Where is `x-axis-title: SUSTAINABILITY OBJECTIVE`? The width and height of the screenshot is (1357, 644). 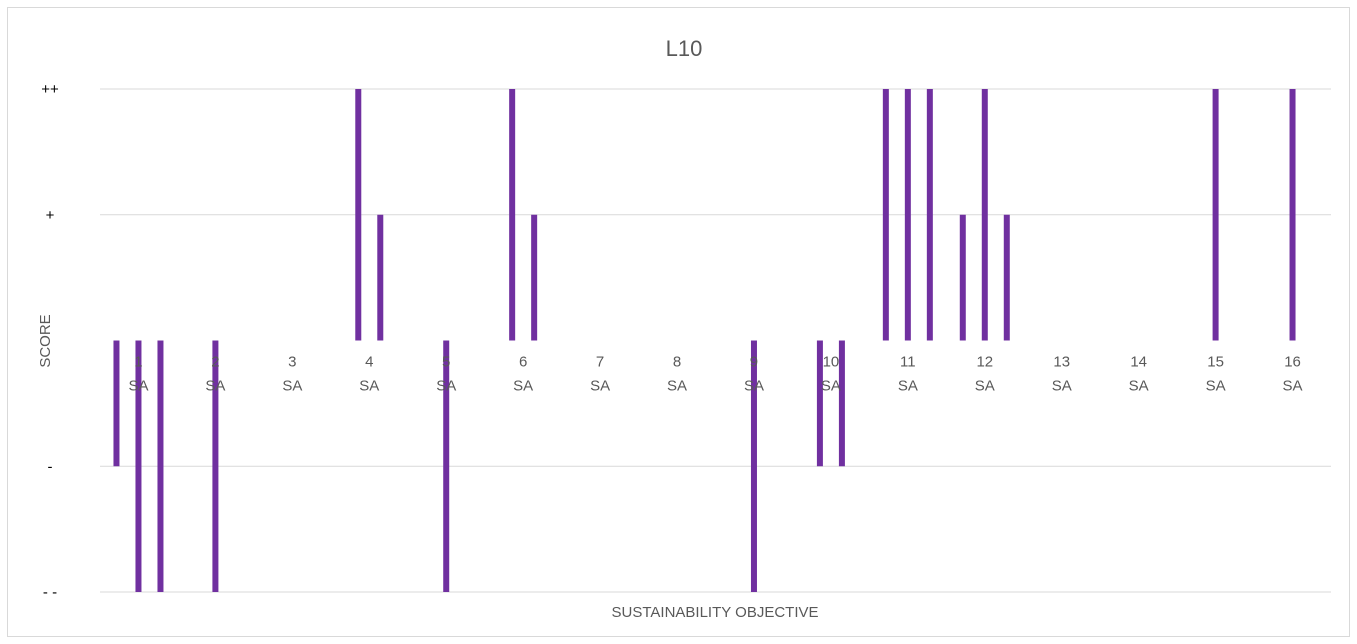
x-axis-title: SUSTAINABILITY OBJECTIVE is located at coordinates (715, 612).